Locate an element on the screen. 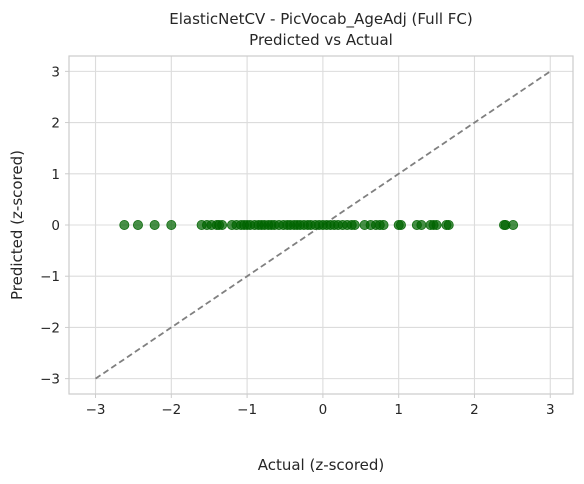 The height and width of the screenshot is (484, 584). y-tick-label: 3 is located at coordinates (55, 72).